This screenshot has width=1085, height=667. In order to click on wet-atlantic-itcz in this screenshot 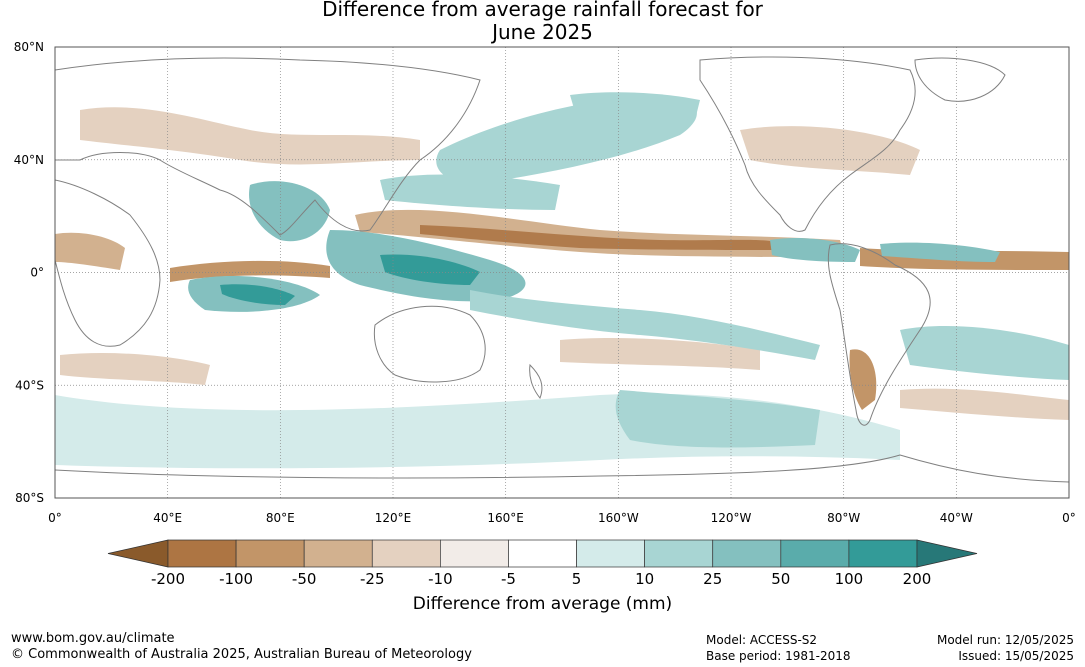, I will do `click(940, 252)`.